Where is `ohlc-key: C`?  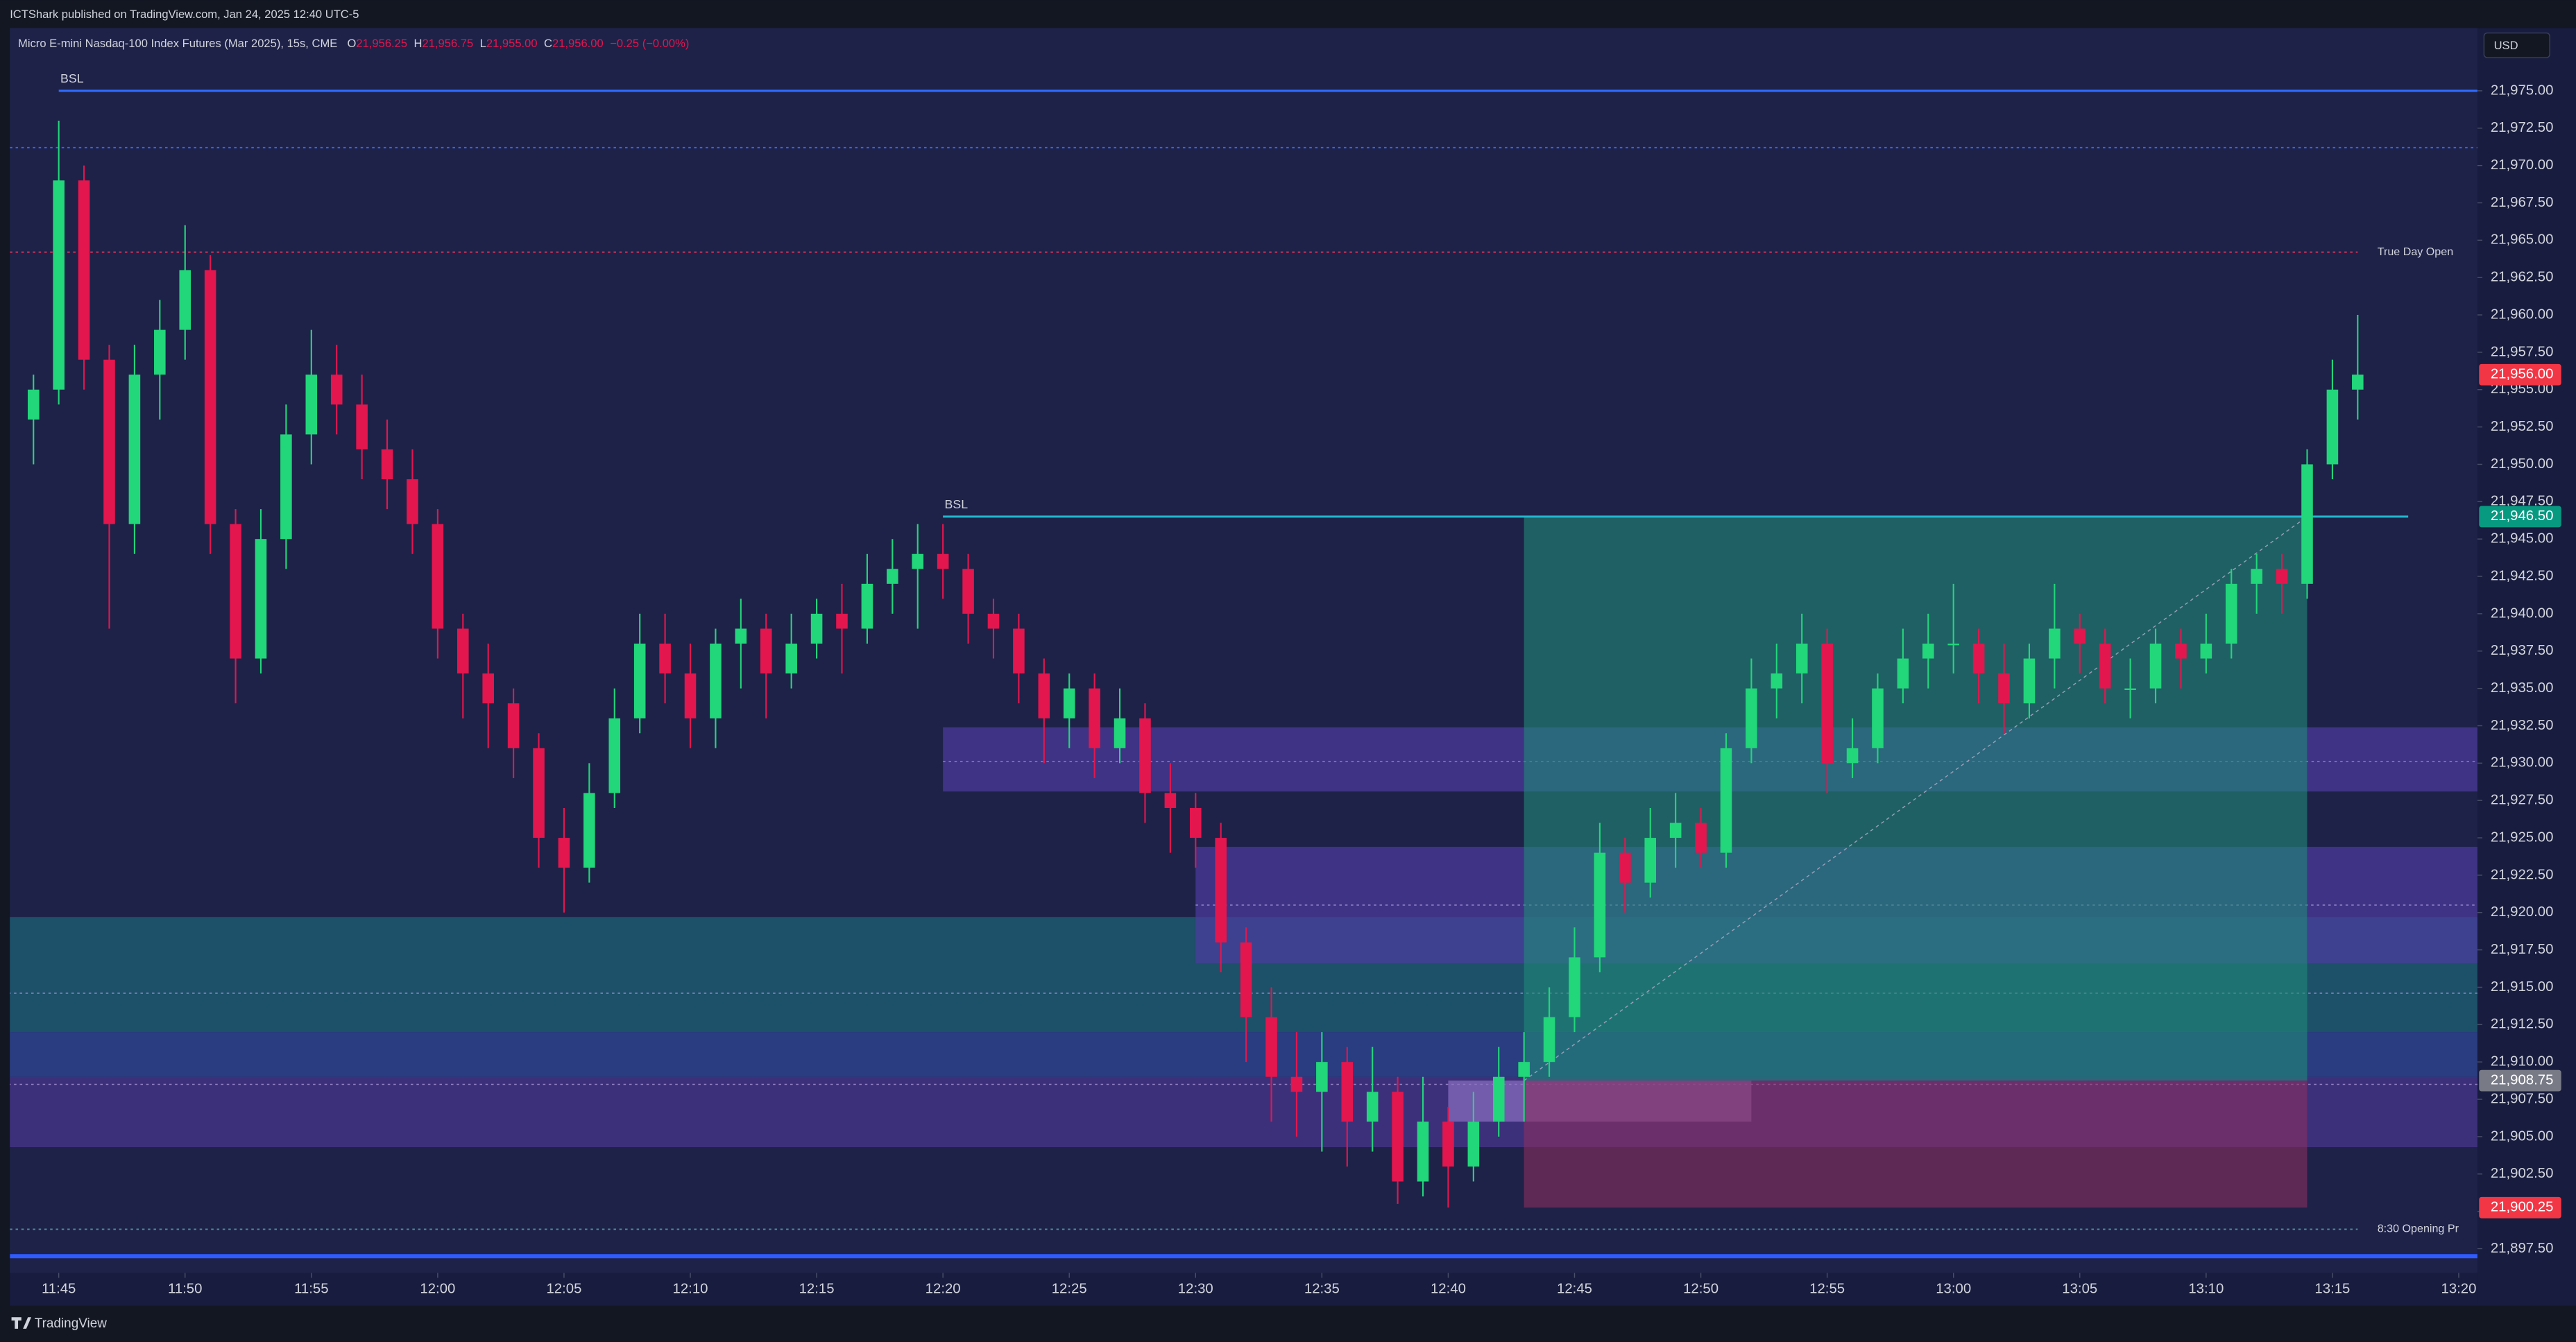
ohlc-key: C is located at coordinates (548, 43).